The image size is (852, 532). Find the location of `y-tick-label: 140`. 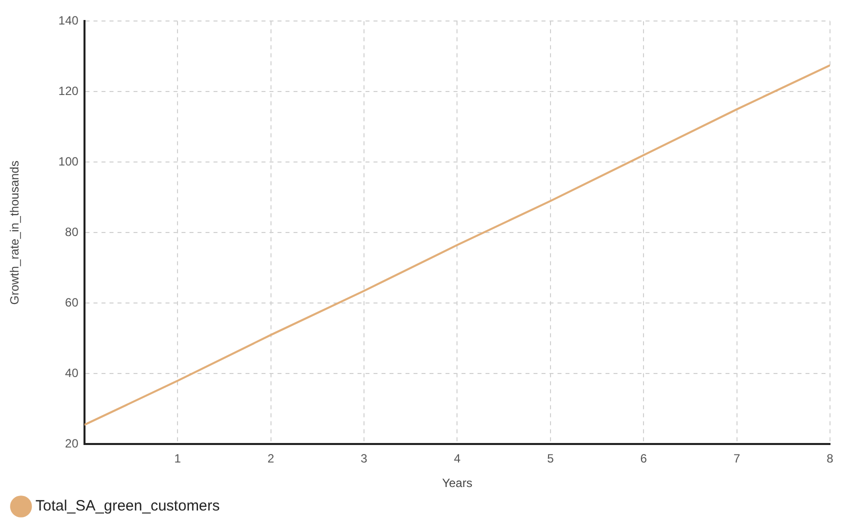

y-tick-label: 140 is located at coordinates (68, 21).